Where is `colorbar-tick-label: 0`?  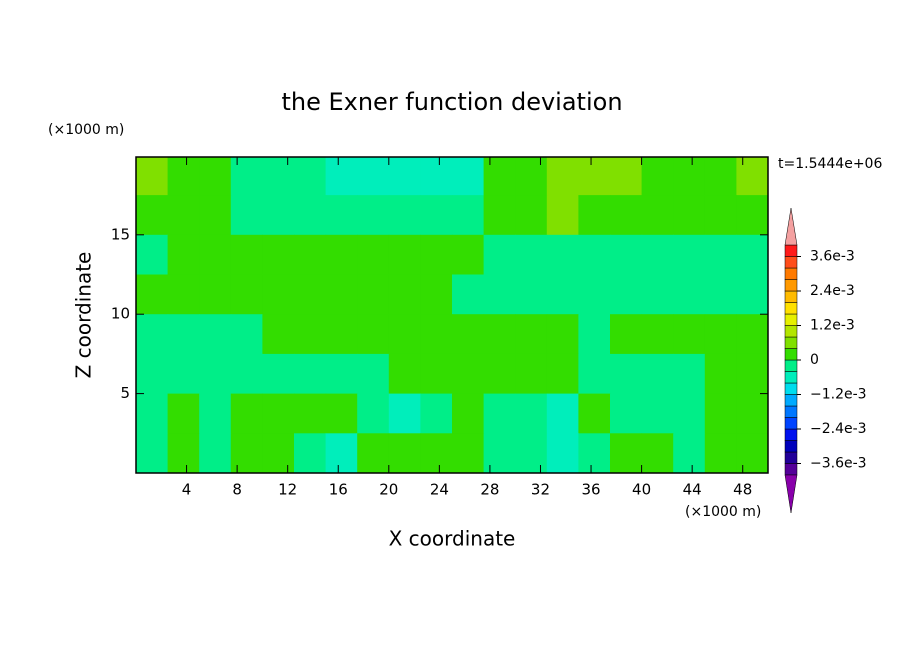
colorbar-tick-label: 0 is located at coordinates (814, 360).